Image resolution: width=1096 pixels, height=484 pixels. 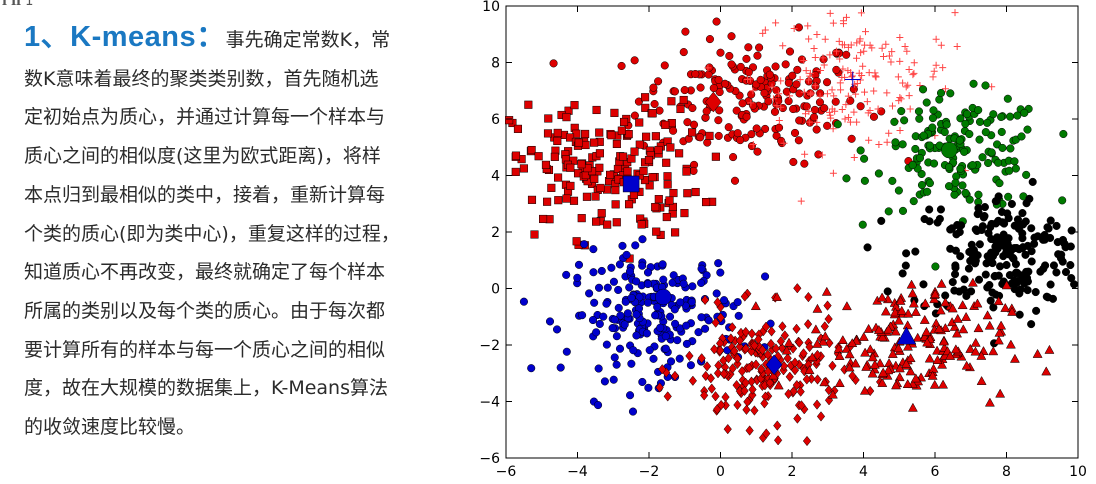 What do you see at coordinates (205, 272) in the screenshot?
I see `paragraph-line: 知道质心不再改变，最终就确定了每个样本` at bounding box center [205, 272].